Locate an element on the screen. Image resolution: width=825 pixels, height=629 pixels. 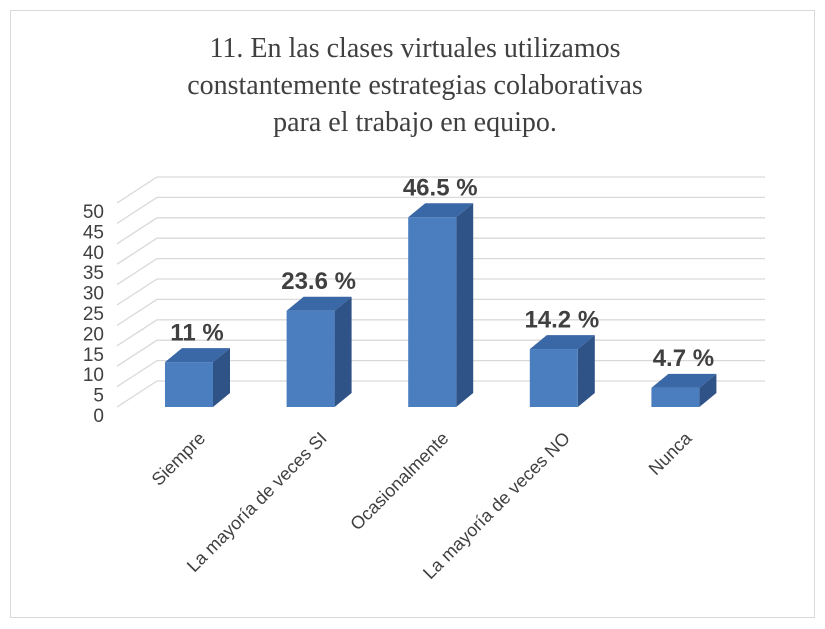
y-tick-label: 40 is located at coordinates (93, 253).